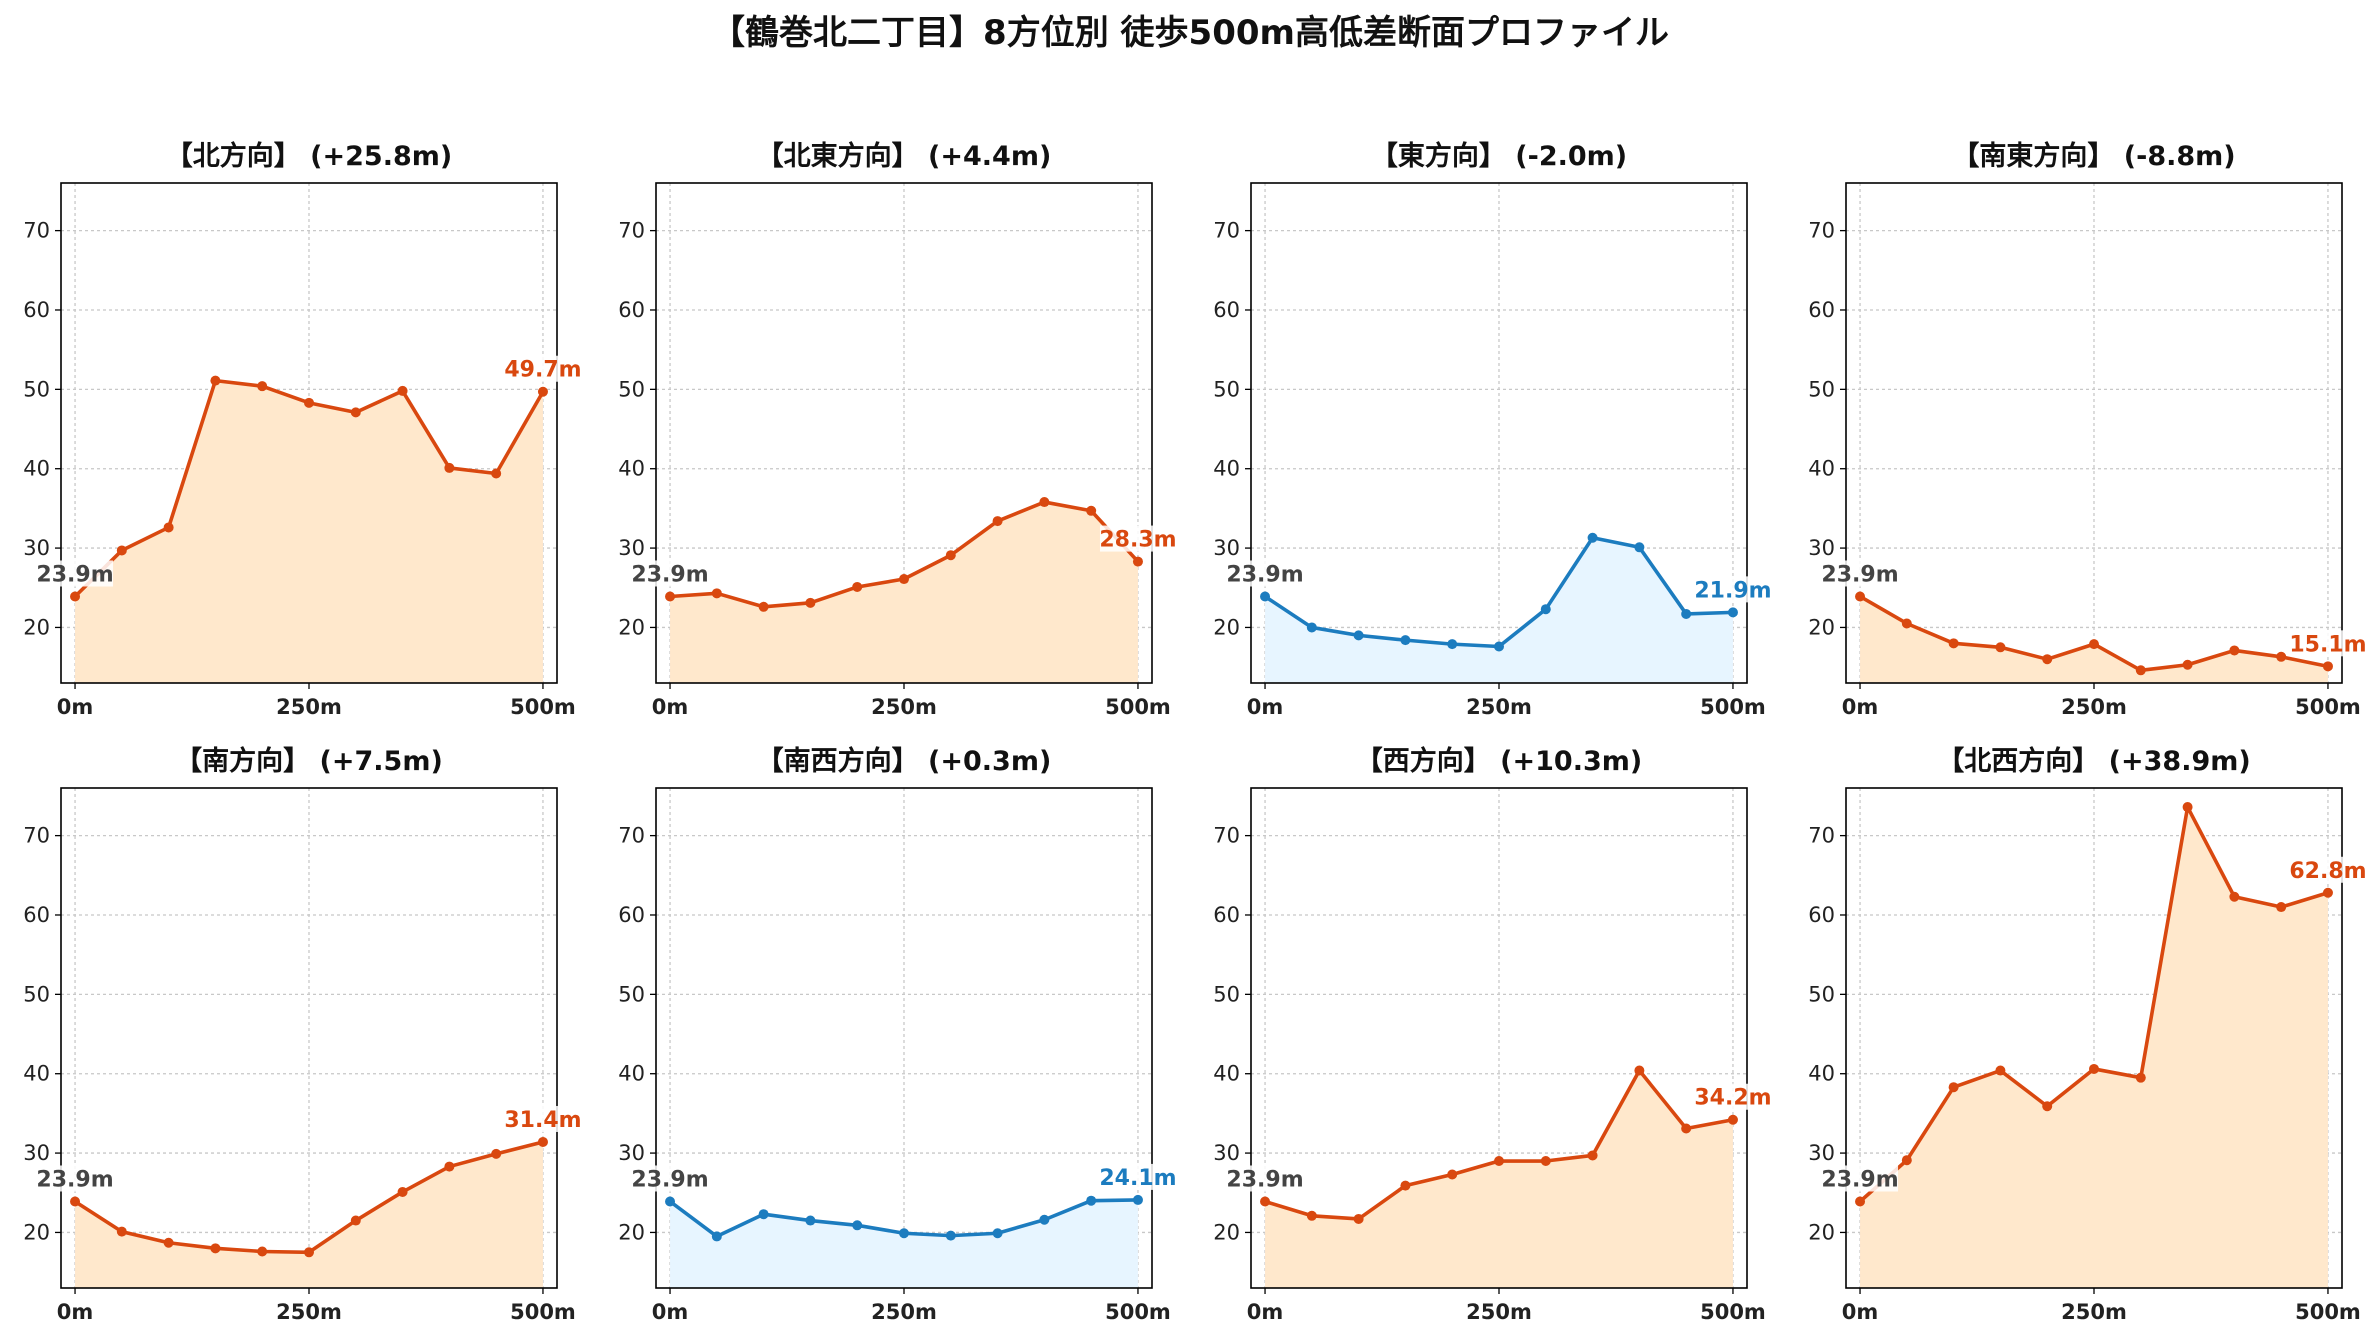  Describe the element at coordinates (309, 156) in the screenshot. I see `panel-title: 【北方向】 (+25.8m)` at that location.